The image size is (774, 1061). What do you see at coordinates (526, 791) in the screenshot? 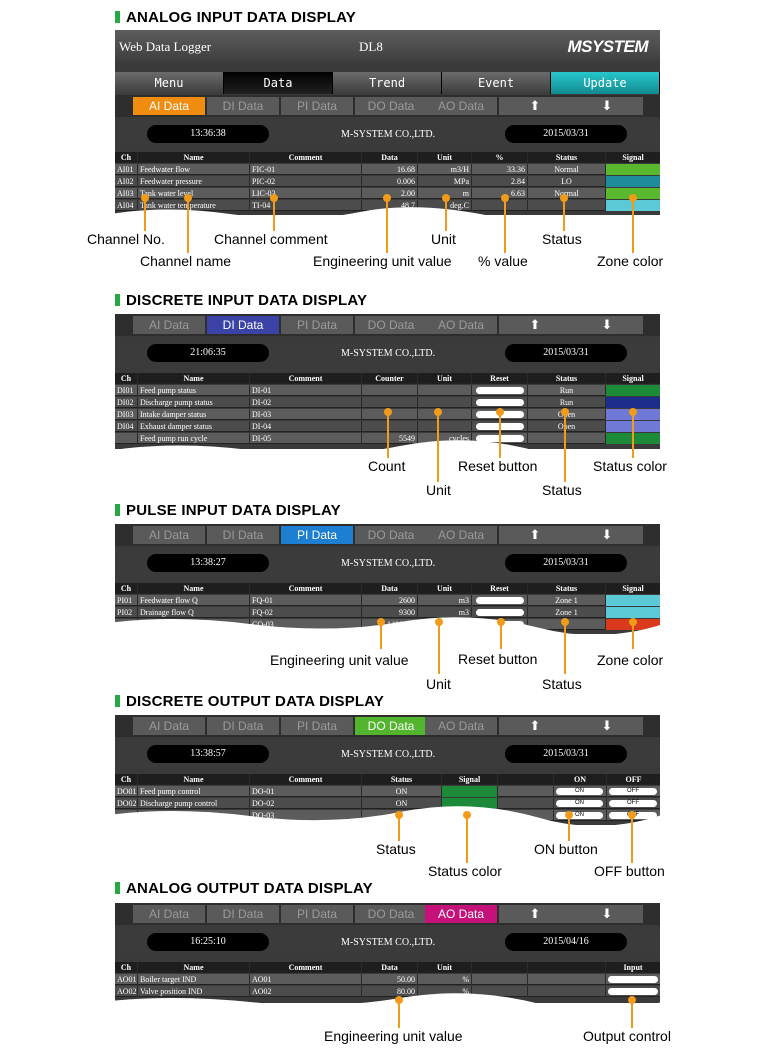
I see `cell-blank` at bounding box center [526, 791].